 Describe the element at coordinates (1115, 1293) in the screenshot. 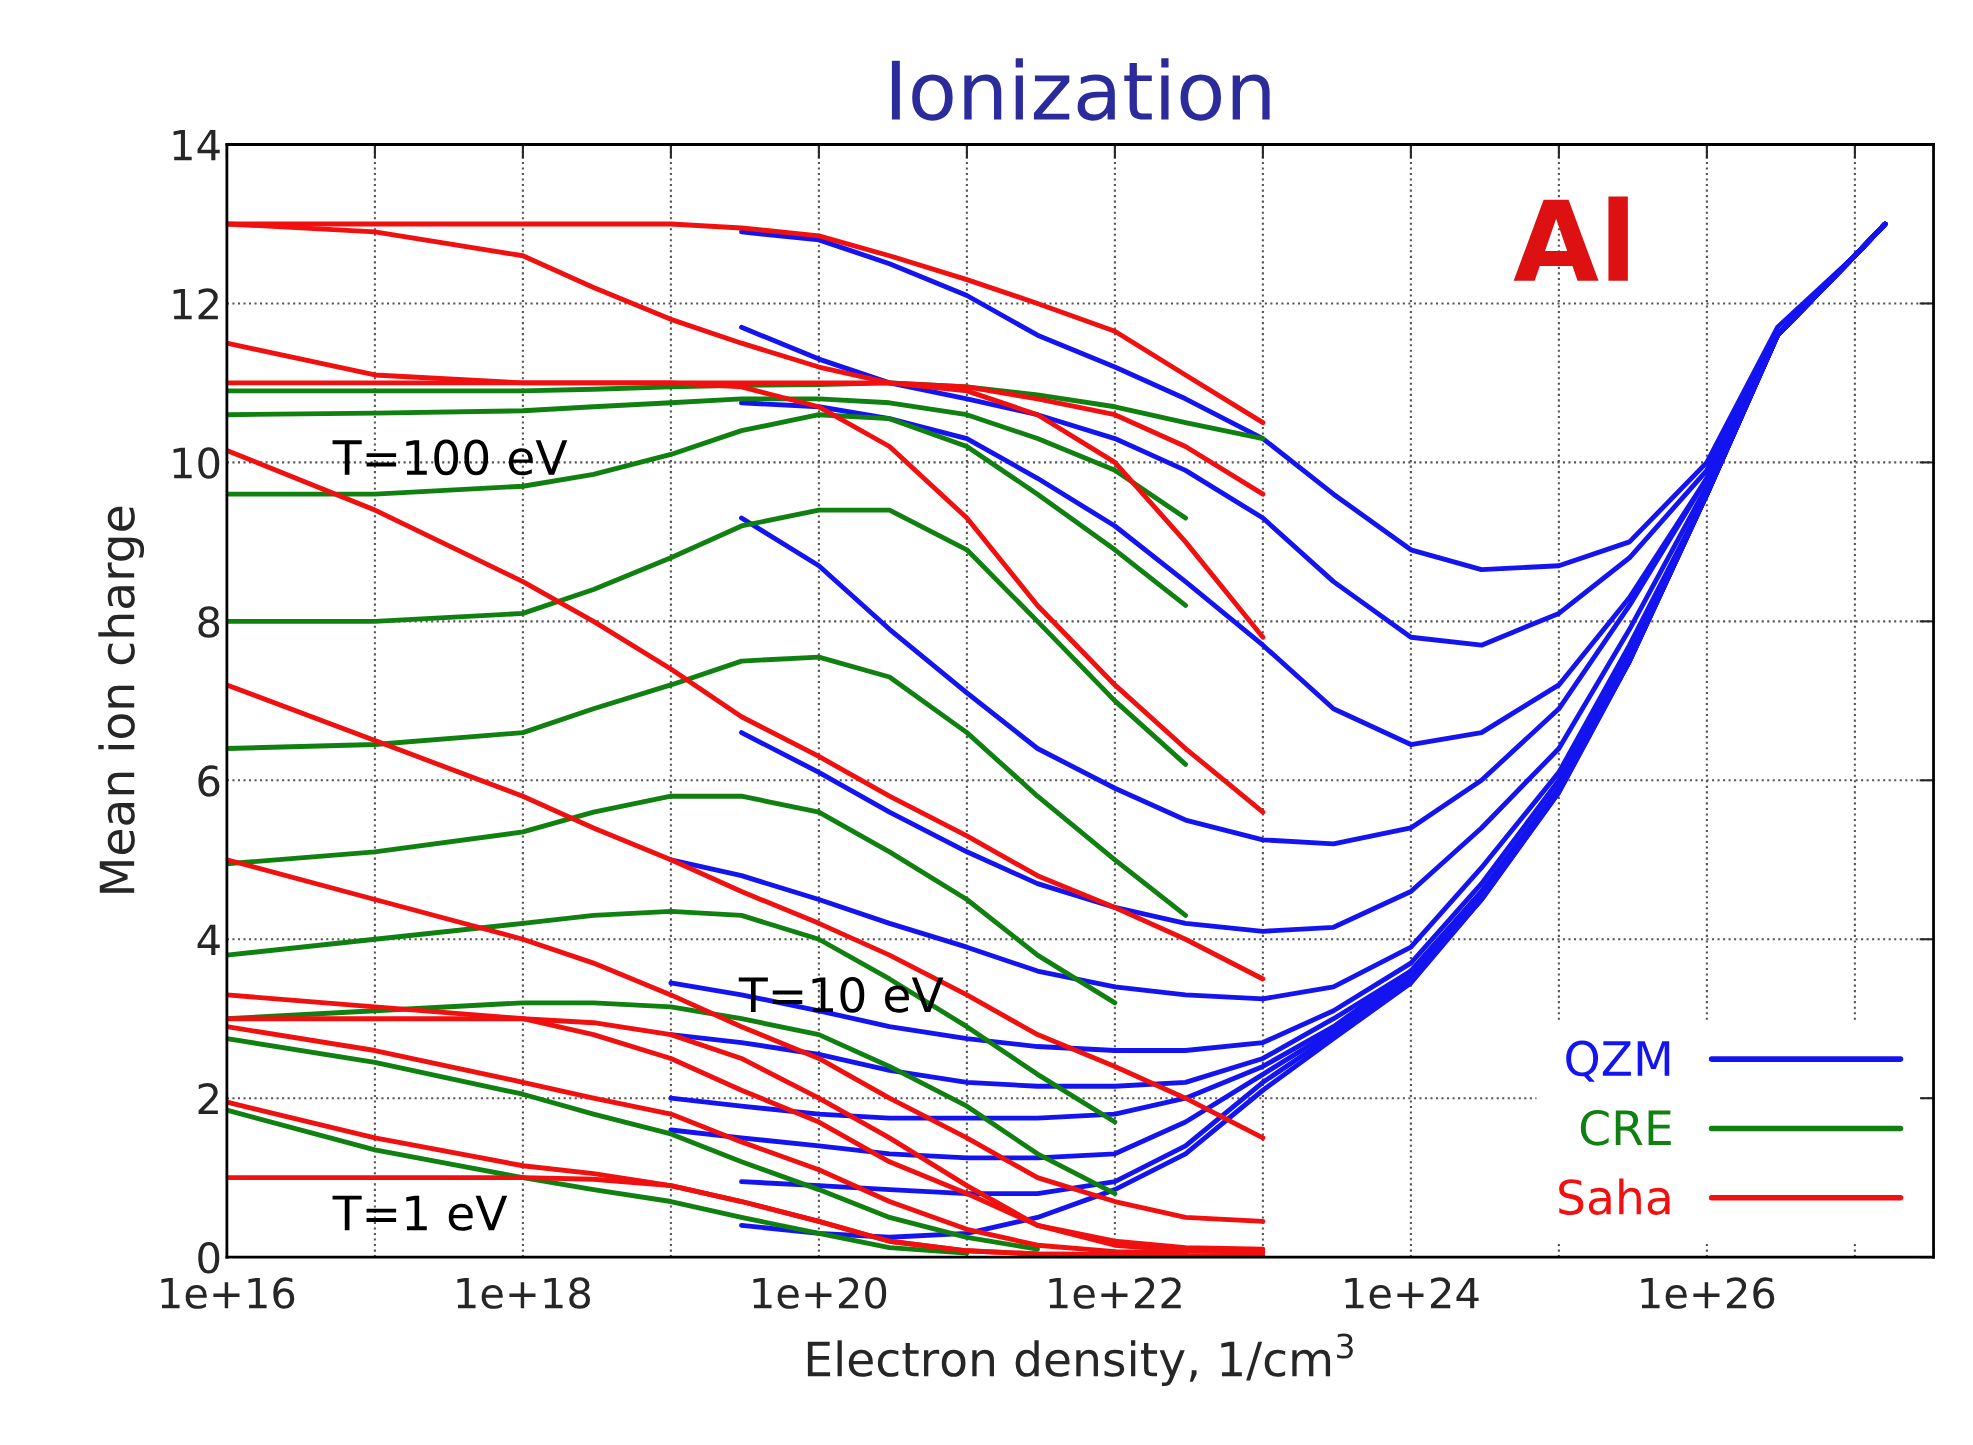

I see `x-tick-label: 1e+22` at that location.